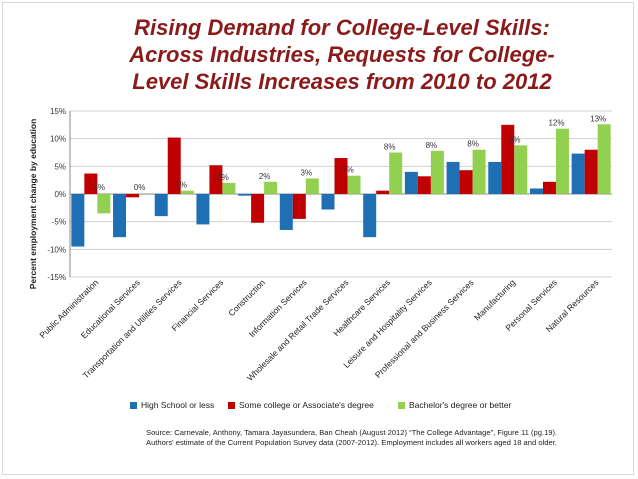  What do you see at coordinates (521, 169) in the screenshot?
I see `bar-bachelor-s-degree-or-better-manufacturing` at bounding box center [521, 169].